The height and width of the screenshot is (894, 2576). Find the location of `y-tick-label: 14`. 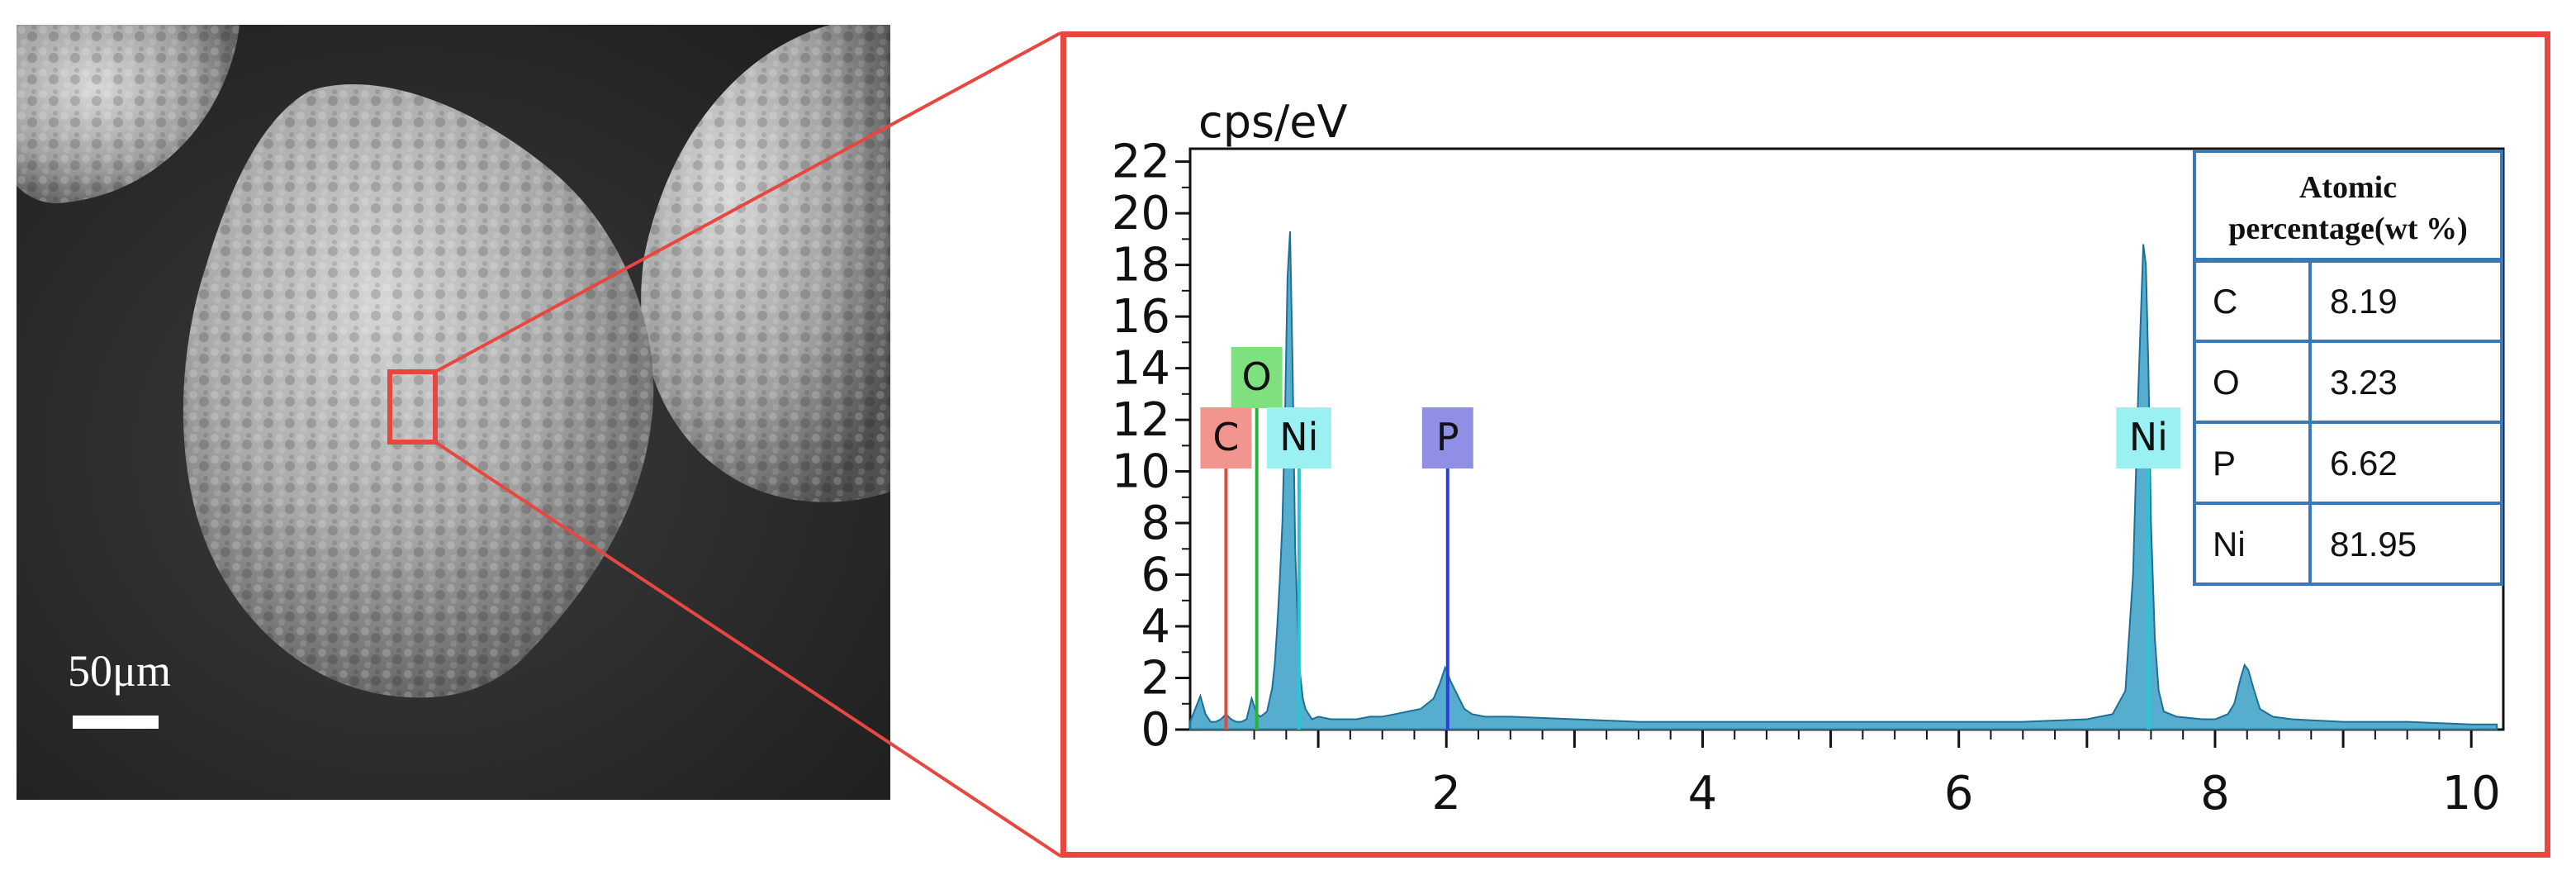

y-tick-label: 14 is located at coordinates (1141, 369).